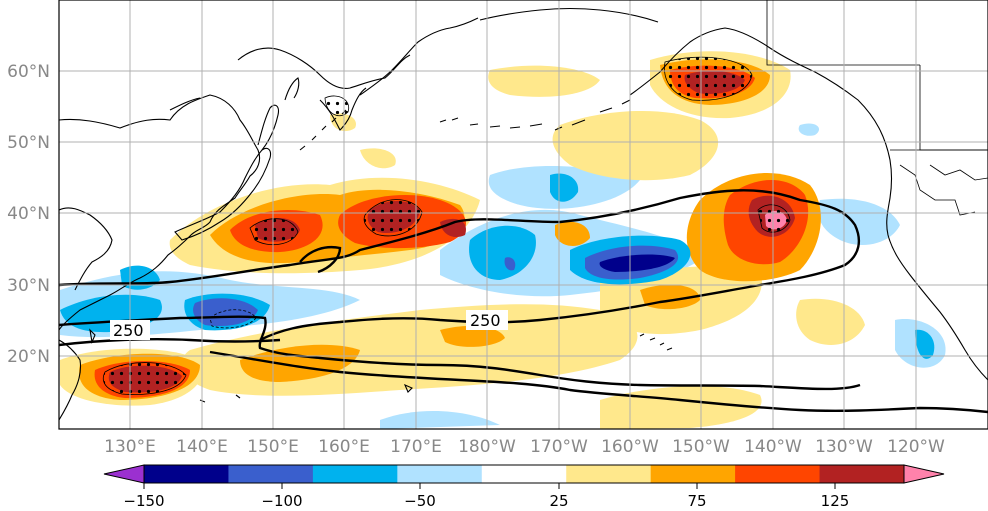 The image size is (988, 511). Describe the element at coordinates (28, 72) in the screenshot. I see `lat-label-60n: 60°N` at that location.